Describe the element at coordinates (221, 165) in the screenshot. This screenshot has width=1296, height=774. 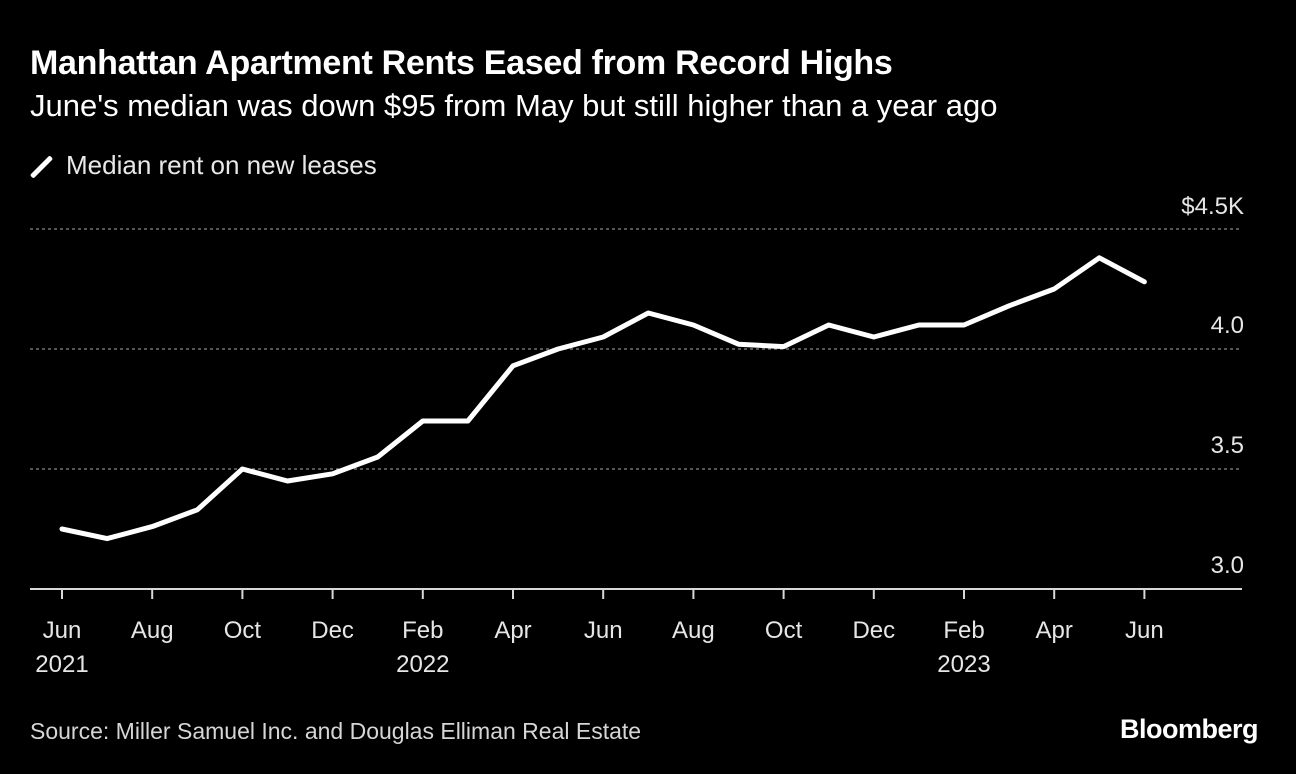
I see `legend-label: Median rent on new leases` at that location.